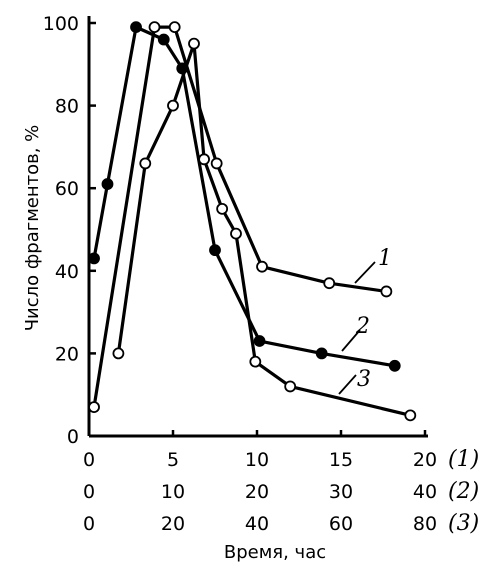  What do you see at coordinates (341, 492) in the screenshot?
I see `x-tick-label: 30` at bounding box center [341, 492].